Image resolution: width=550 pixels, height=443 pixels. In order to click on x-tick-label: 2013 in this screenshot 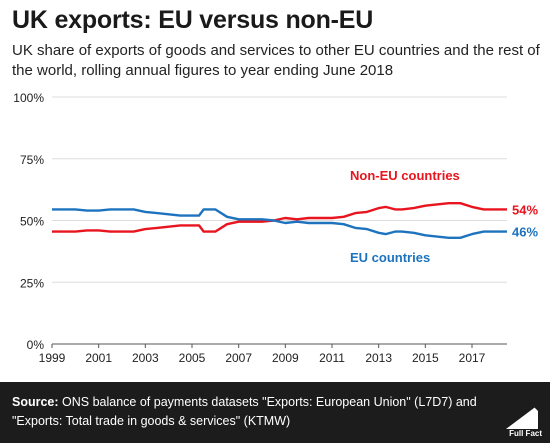, I will do `click(378, 358)`.